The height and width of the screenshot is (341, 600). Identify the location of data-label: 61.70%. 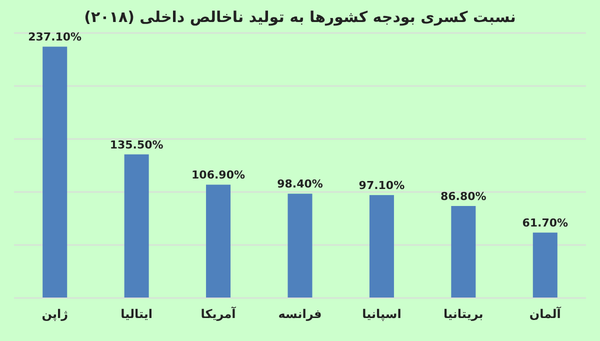
(545, 223).